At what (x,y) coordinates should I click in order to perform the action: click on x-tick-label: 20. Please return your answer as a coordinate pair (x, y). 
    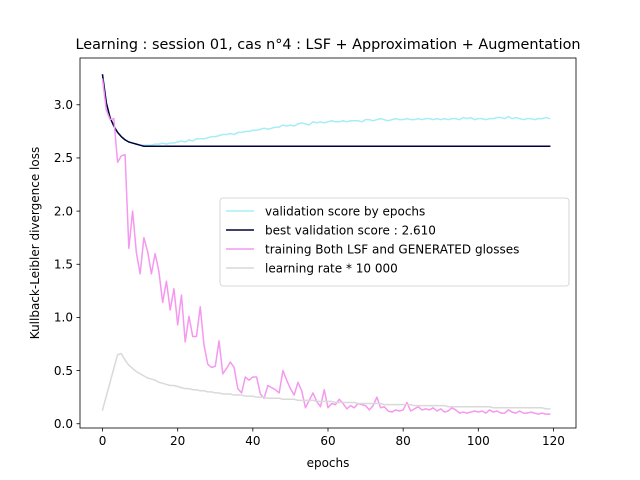
    Looking at the image, I should click on (177, 441).